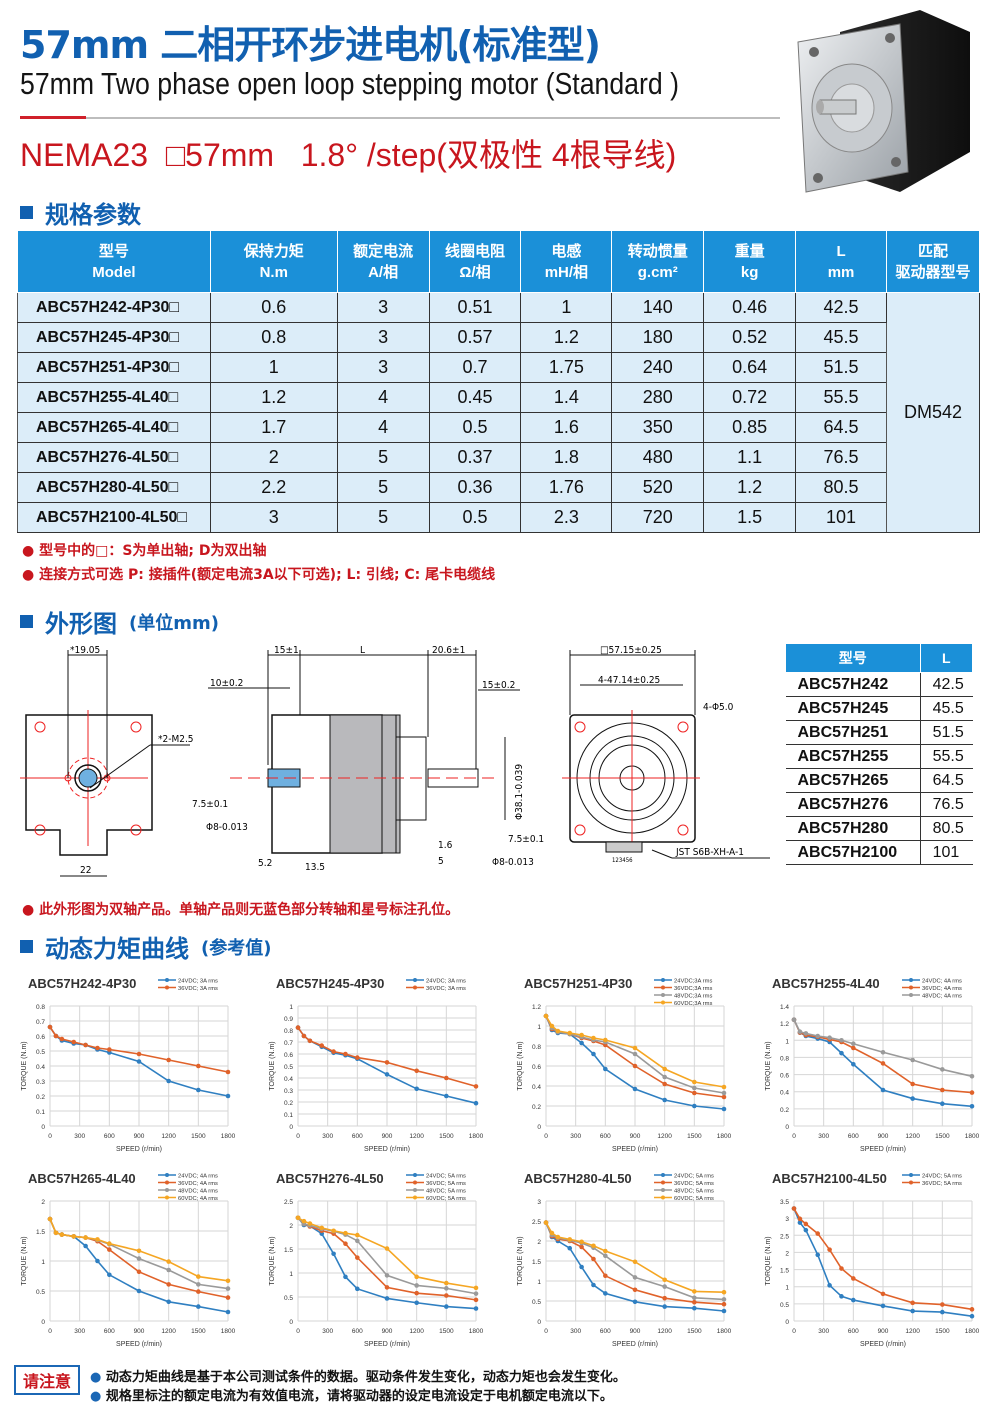 This screenshot has width=1000, height=1405. I want to click on value-cell: 1, so click(566, 307).